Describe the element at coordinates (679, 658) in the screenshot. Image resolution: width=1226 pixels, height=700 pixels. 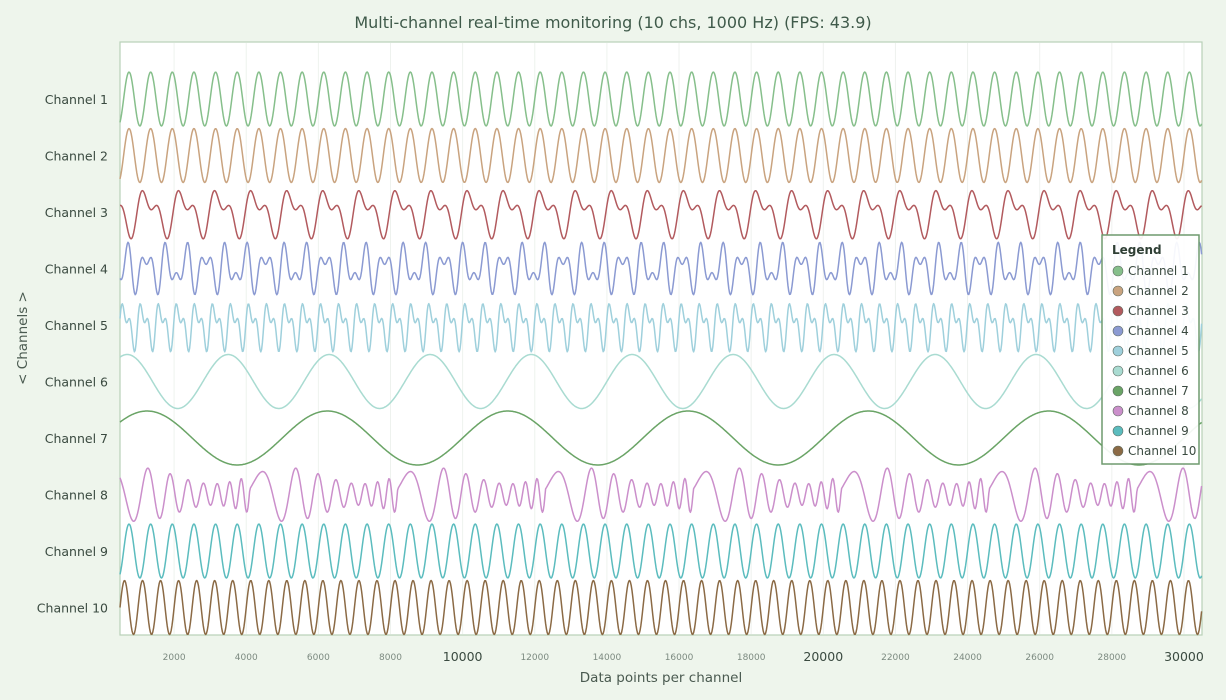
I see `x-tick-label-minor: 16000` at that location.